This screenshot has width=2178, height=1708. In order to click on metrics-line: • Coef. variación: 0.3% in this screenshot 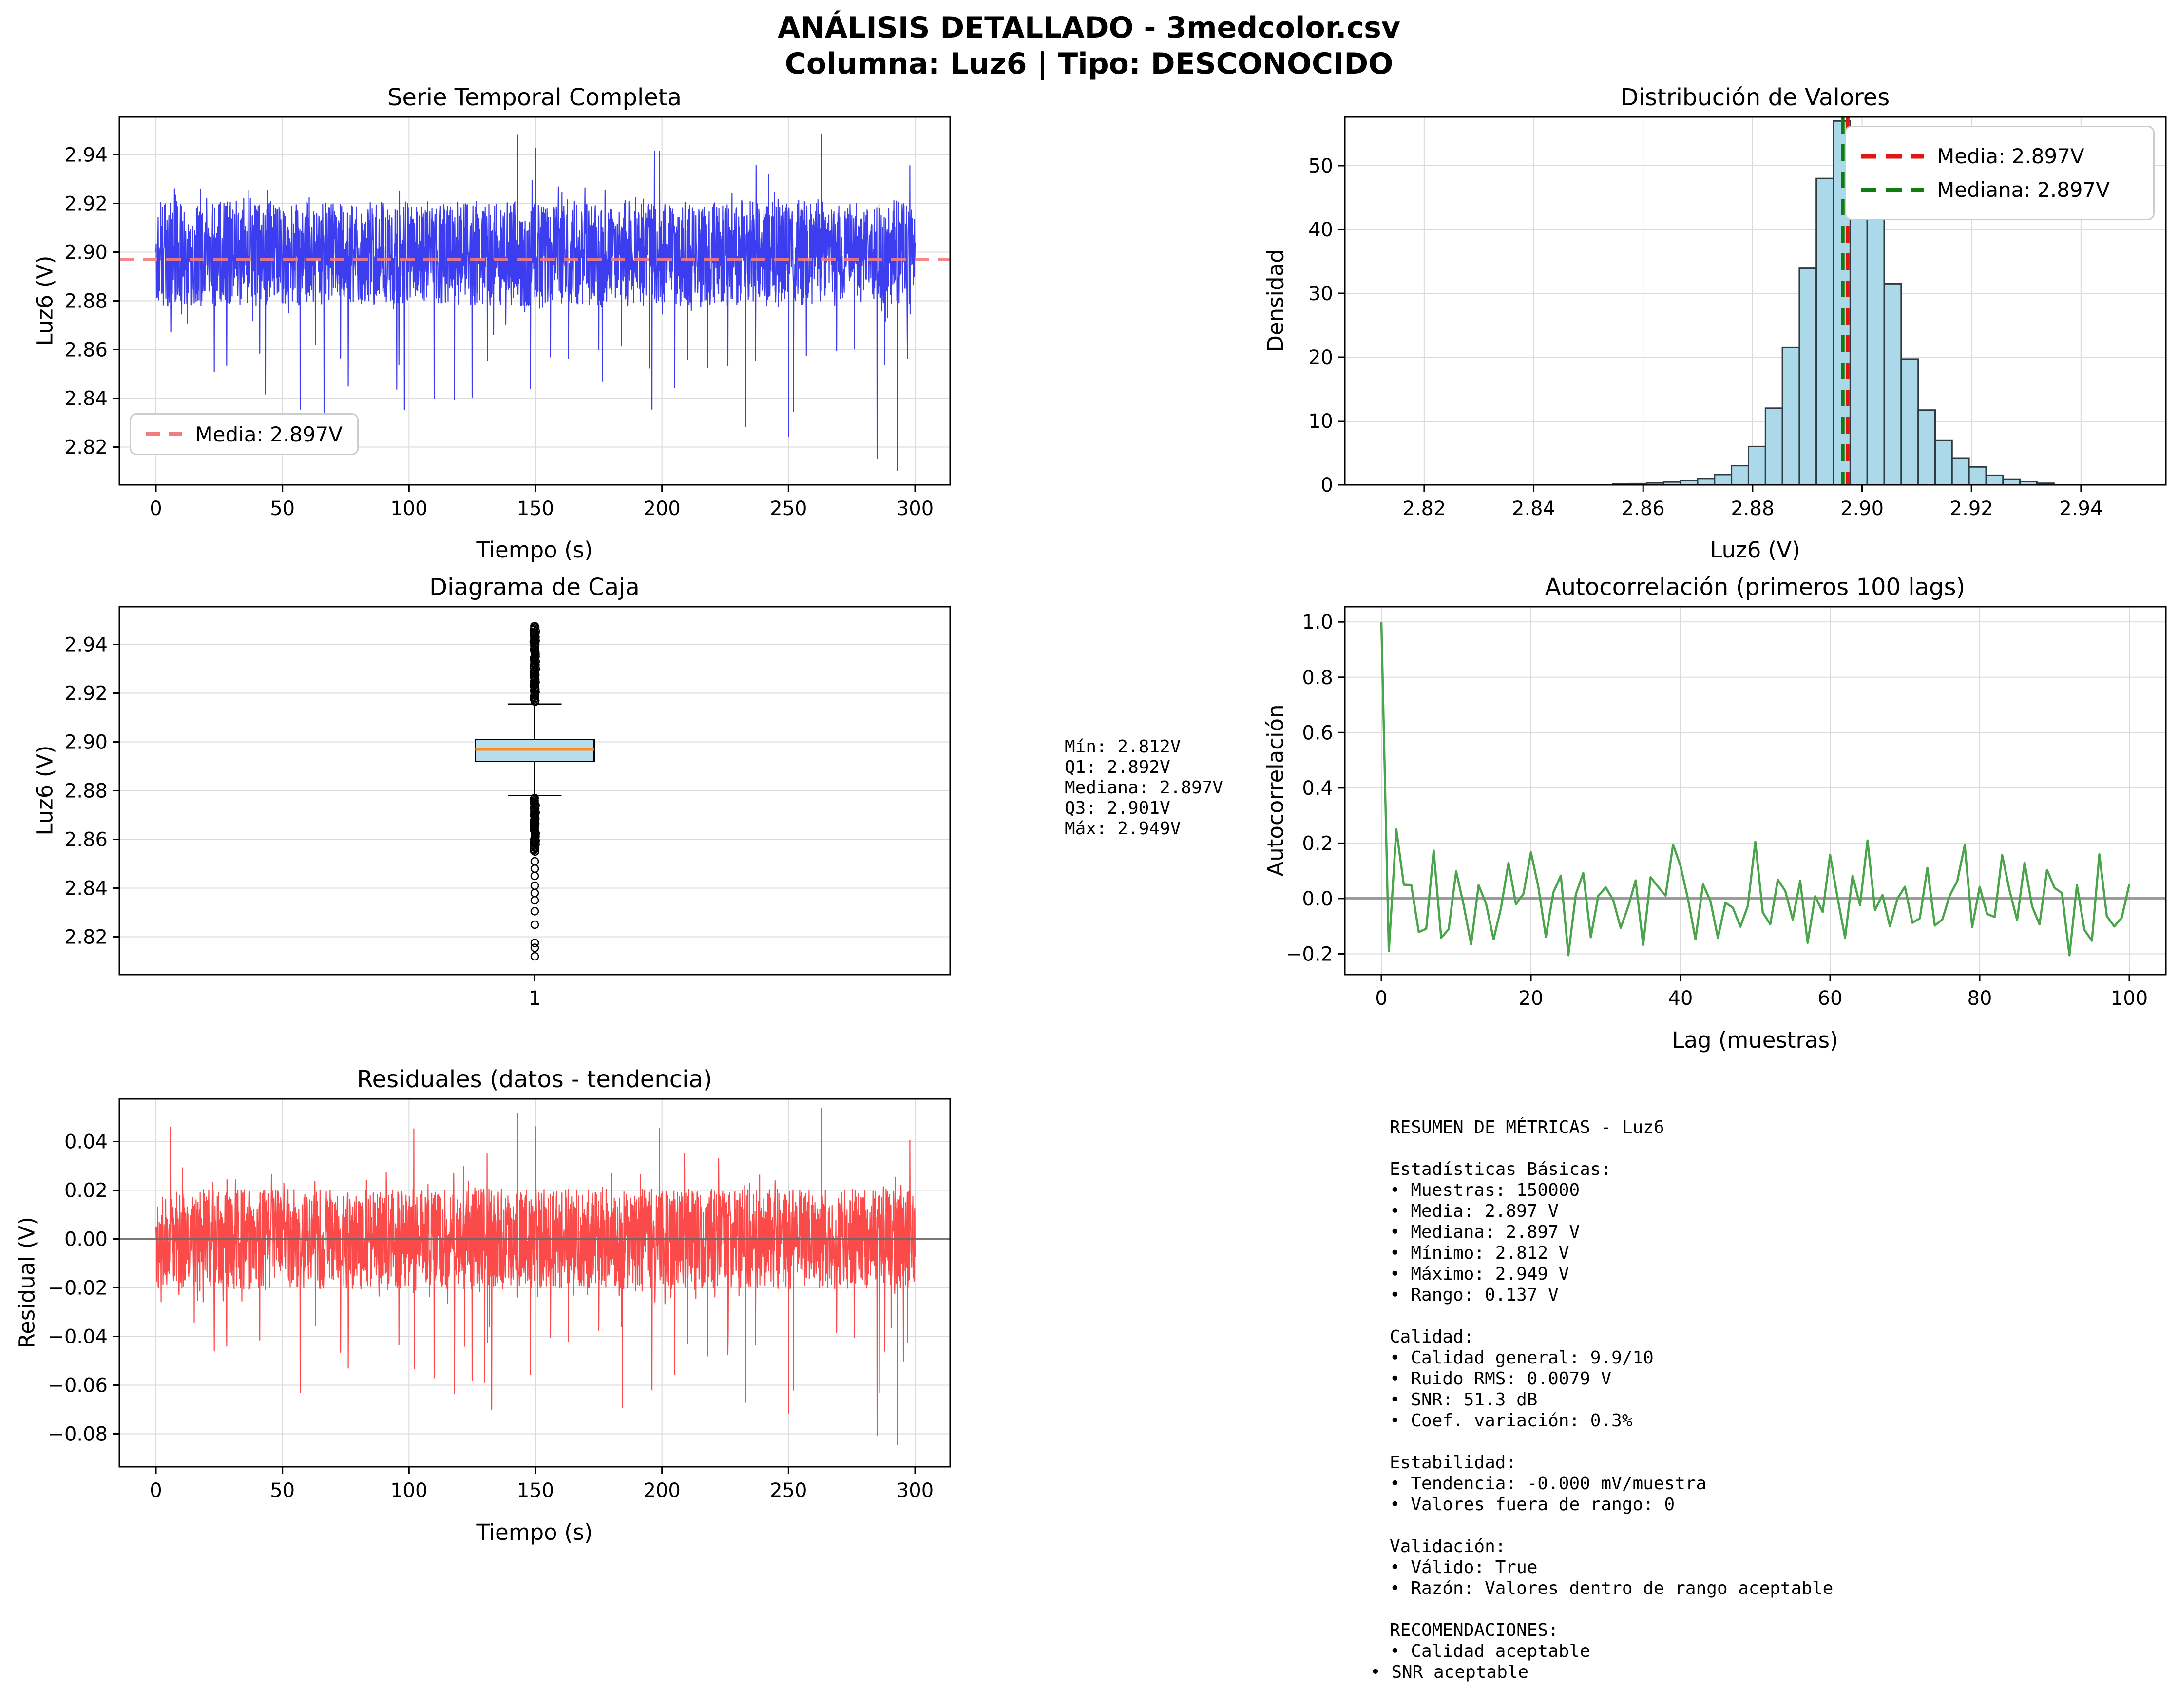, I will do `click(1512, 1421)`.